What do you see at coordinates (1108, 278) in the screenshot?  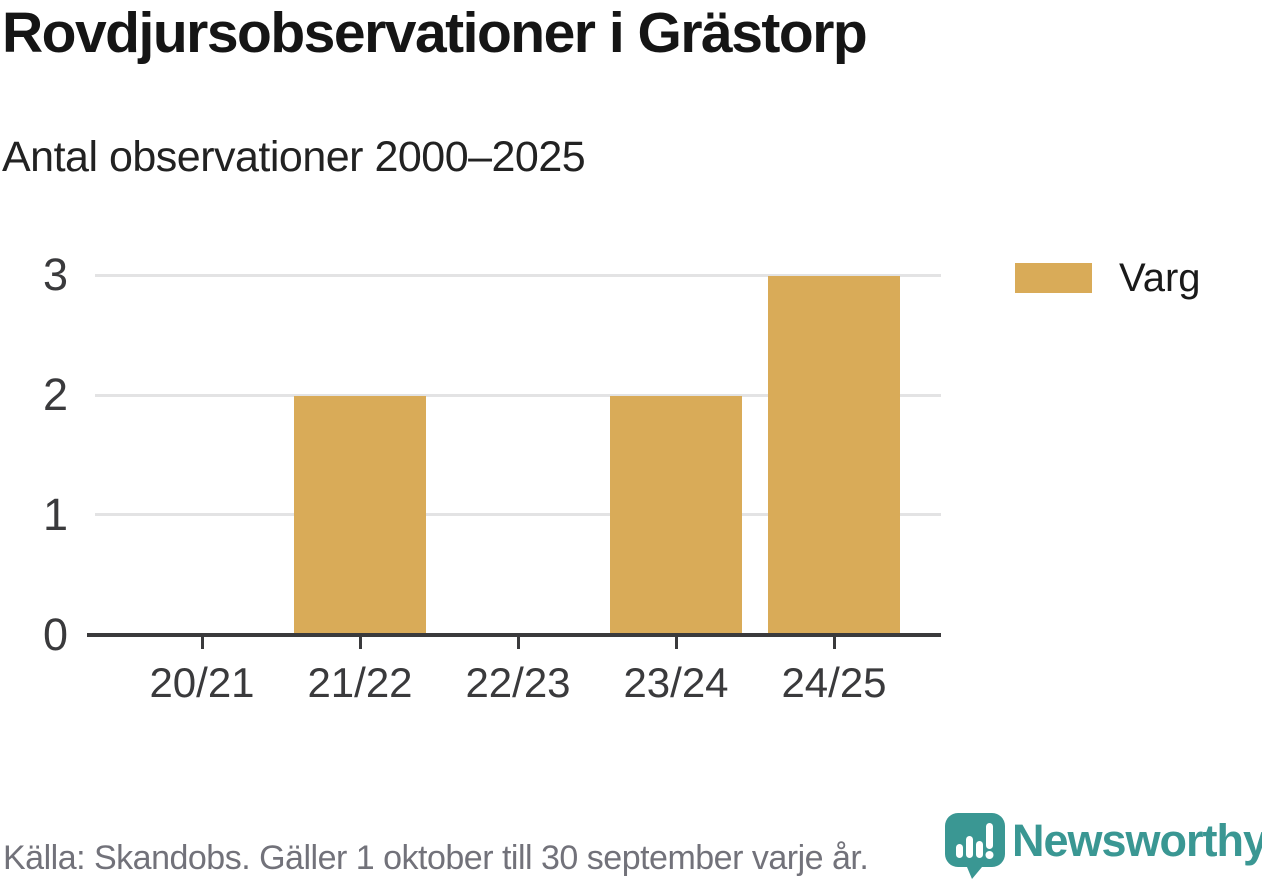 I see `legend: Varg` at bounding box center [1108, 278].